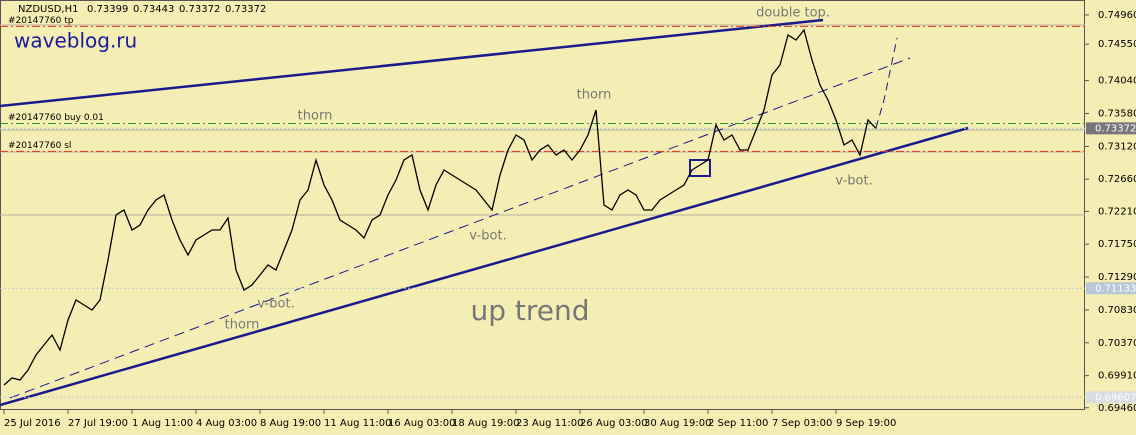 The image size is (1136, 435). I want to click on annotation: double top., so click(793, 13).